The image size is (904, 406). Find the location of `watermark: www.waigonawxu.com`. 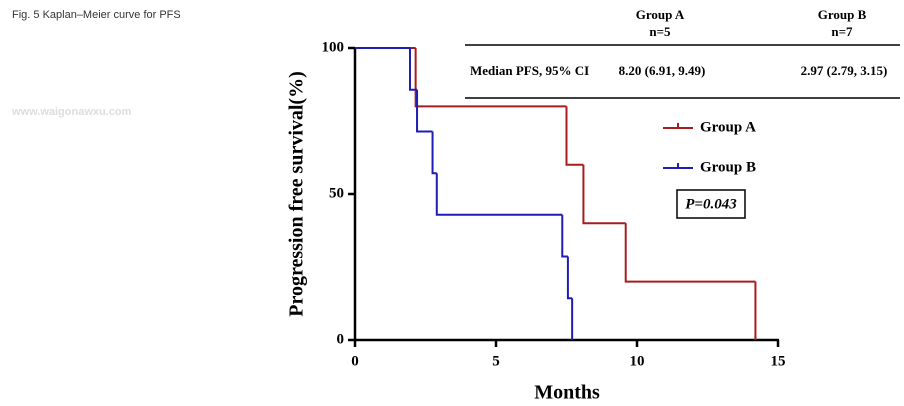

watermark: www.waigonawxu.com is located at coordinates (72, 112).